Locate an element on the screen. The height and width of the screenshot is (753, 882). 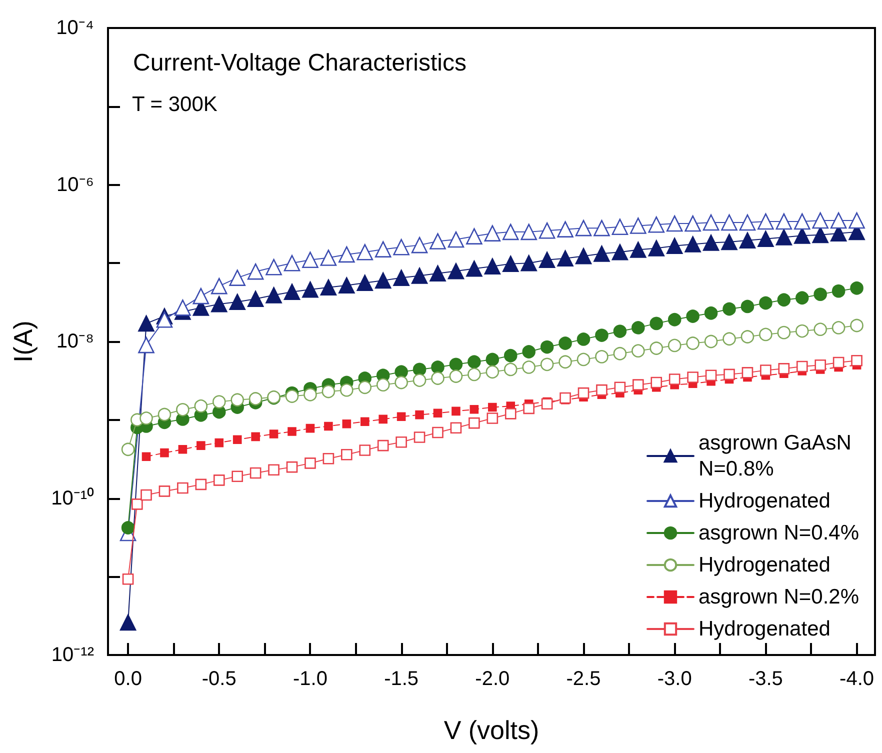
x-tick-label: -2.5 is located at coordinates (583, 679).